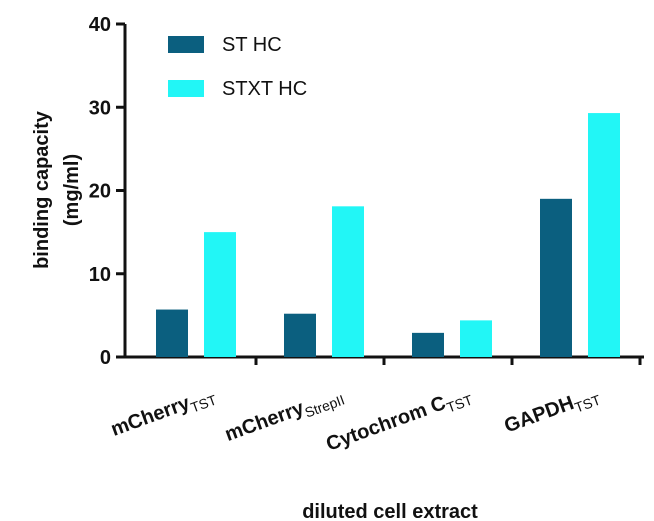 Image resolution: width=654 pixels, height=521 pixels. Describe the element at coordinates (100, 192) in the screenshot. I see `y-tick-label: 20` at that location.